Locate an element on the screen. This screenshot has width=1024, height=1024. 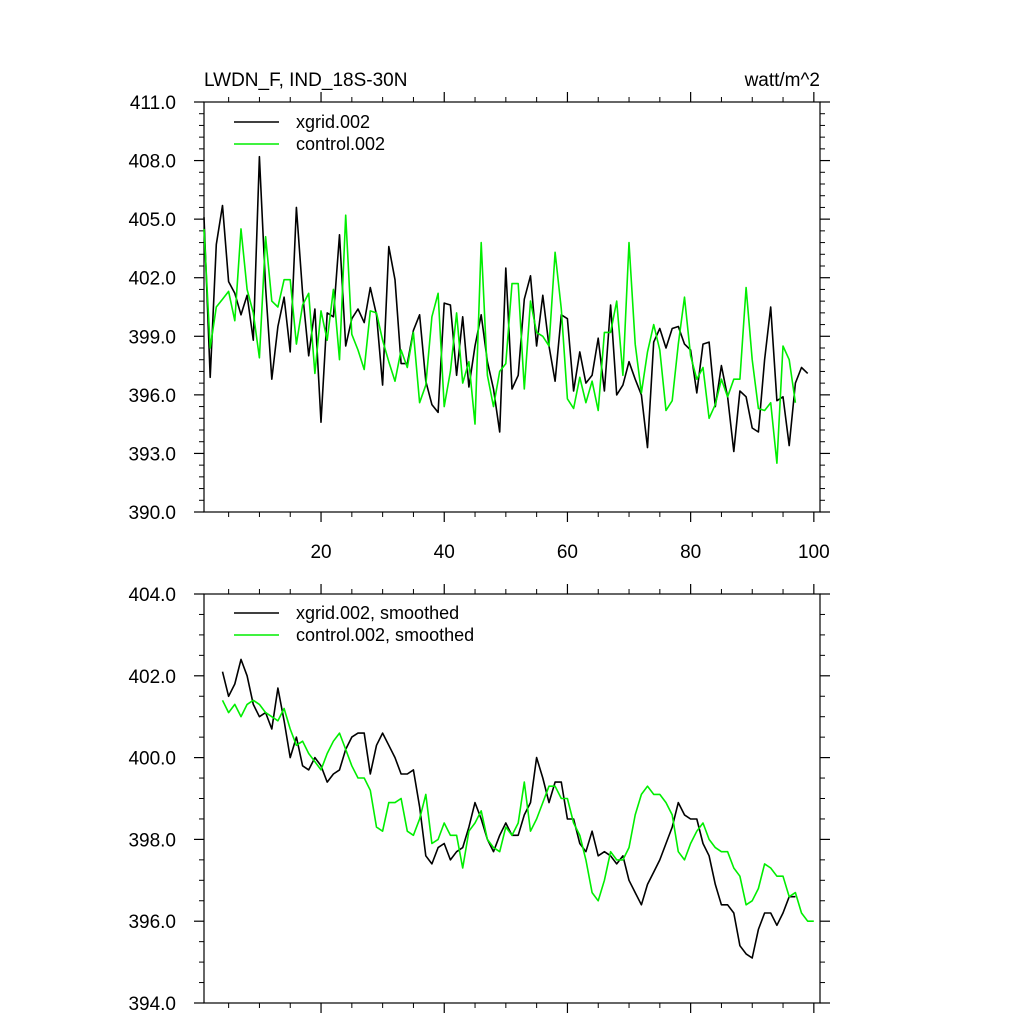
x-tick-label: 100 is located at coordinates (814, 552).